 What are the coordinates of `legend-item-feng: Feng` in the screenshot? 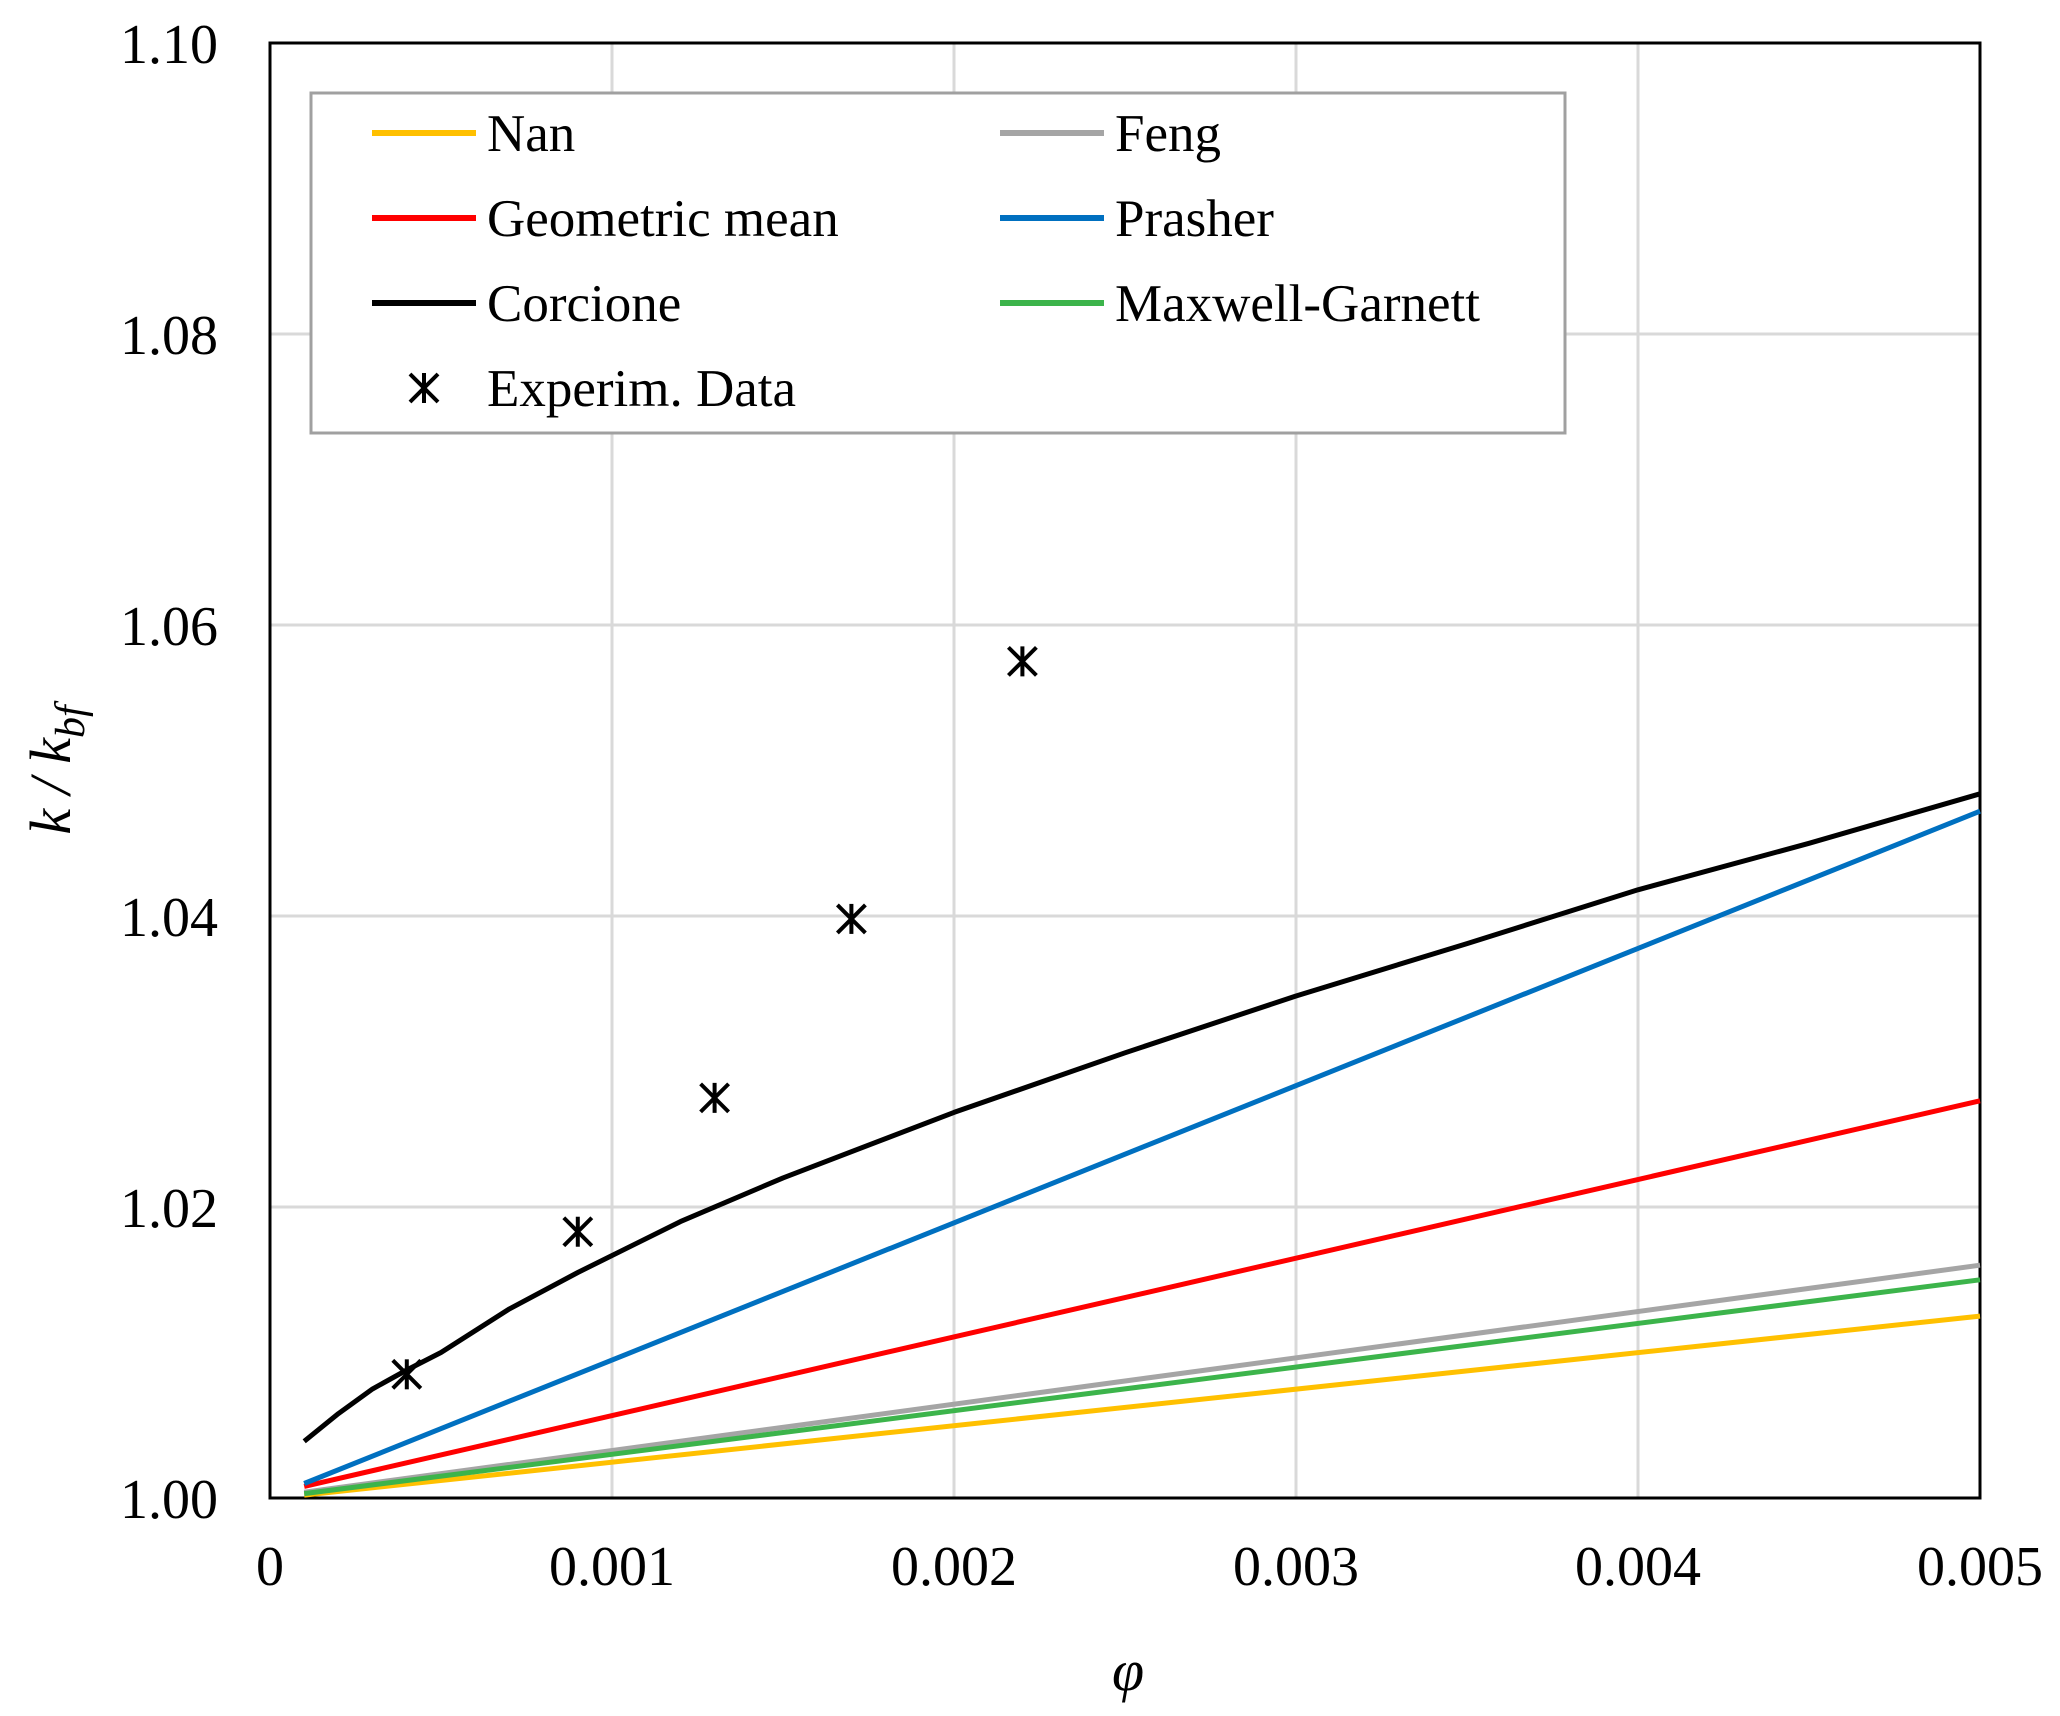 It's located at (1110, 134).